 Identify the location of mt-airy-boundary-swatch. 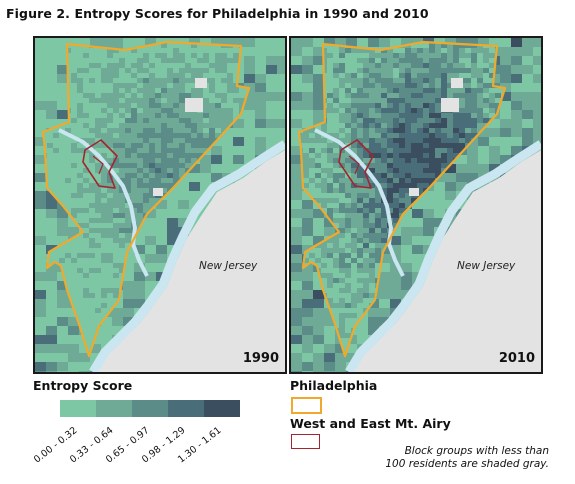
(305, 441).